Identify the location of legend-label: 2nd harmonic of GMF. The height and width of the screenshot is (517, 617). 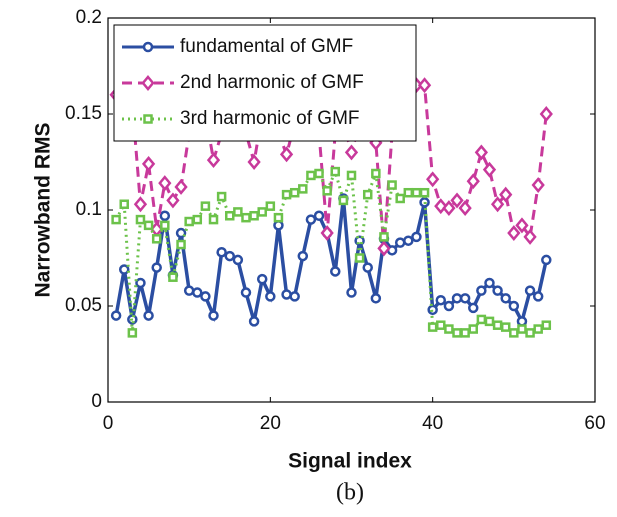
(272, 82).